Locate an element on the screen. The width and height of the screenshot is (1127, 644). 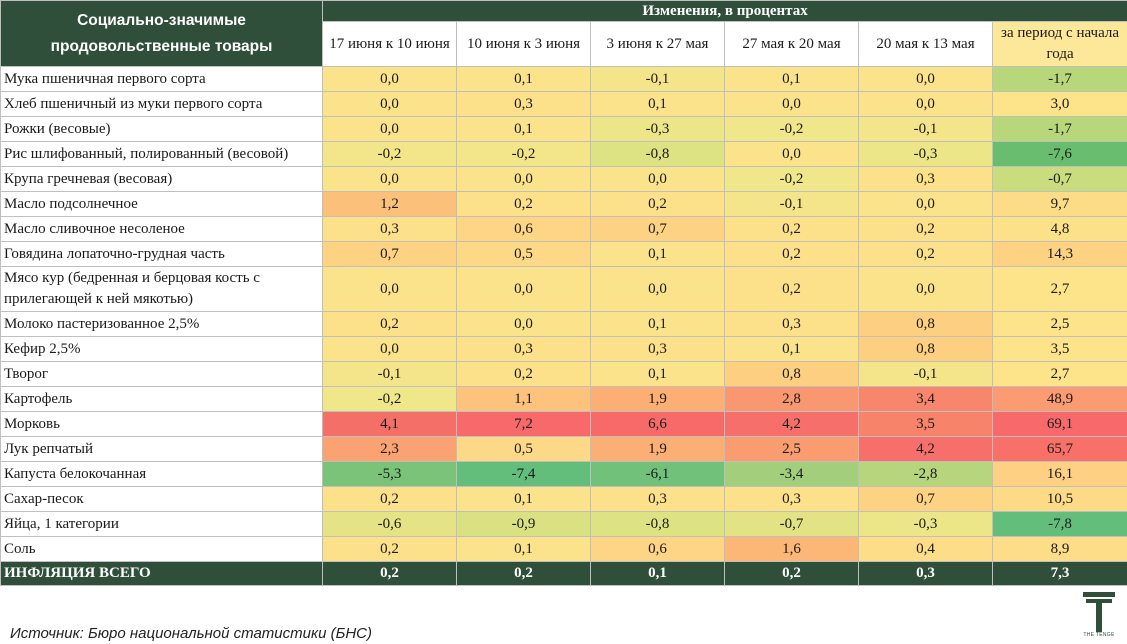
total-value-cell: 0,3 is located at coordinates (925, 573).